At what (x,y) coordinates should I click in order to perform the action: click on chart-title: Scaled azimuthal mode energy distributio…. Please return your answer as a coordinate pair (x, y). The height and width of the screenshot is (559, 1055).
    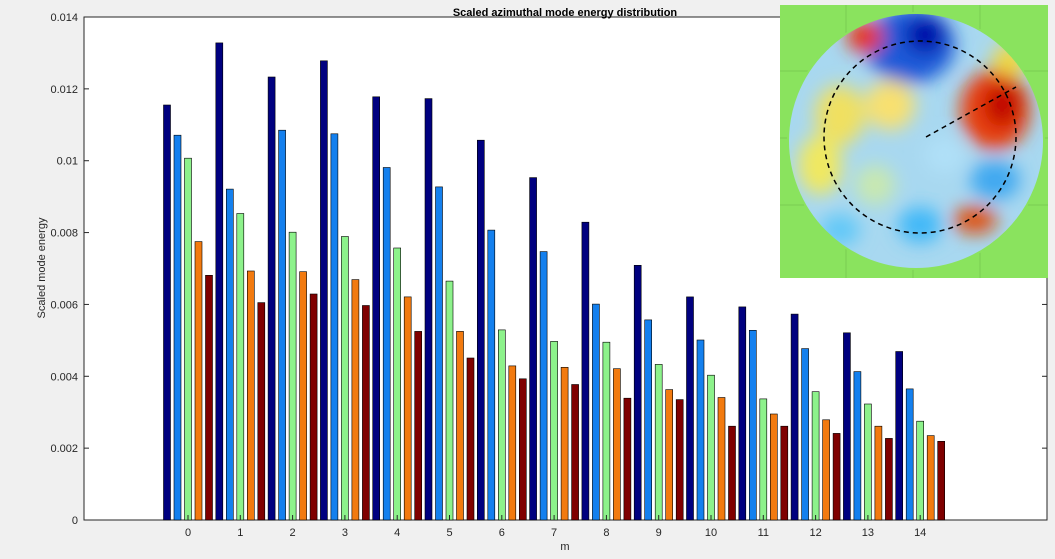
    Looking at the image, I should click on (565, 13).